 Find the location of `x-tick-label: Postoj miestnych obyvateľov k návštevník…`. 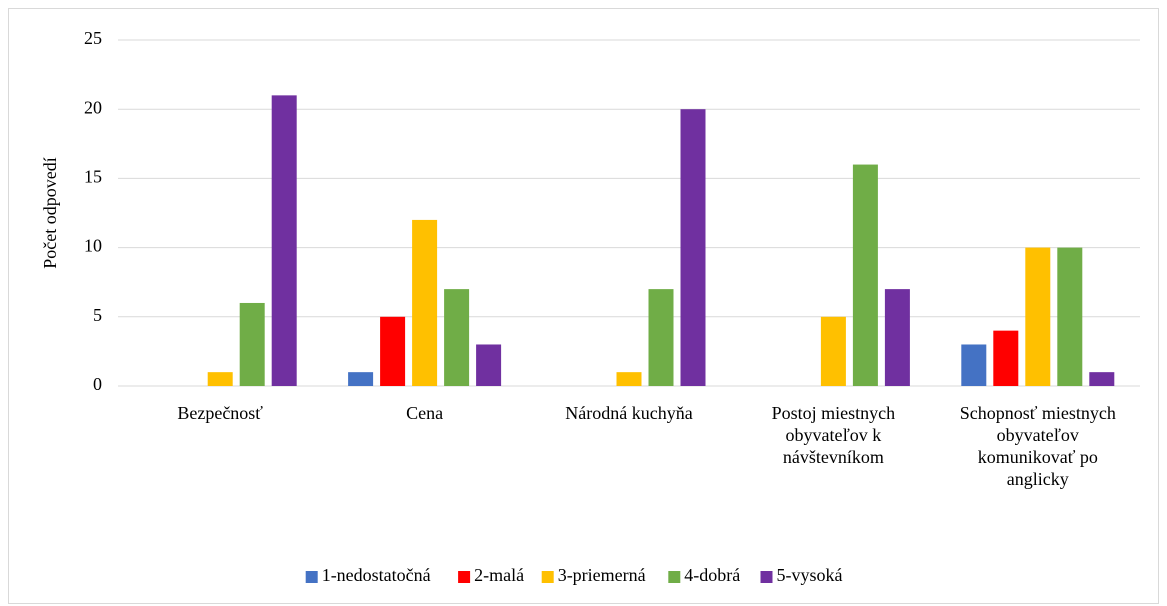

x-tick-label: Postoj miestnych obyvateľov k návštevník… is located at coordinates (833, 435).